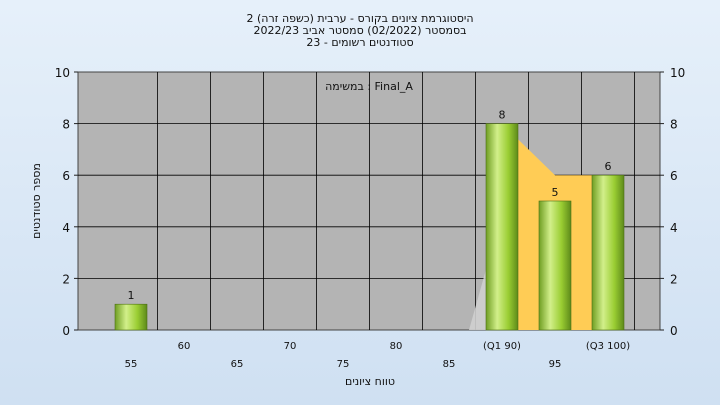 Image resolution: width=720 pixels, height=405 pixels. What do you see at coordinates (131, 364) in the screenshot?
I see `x-tick-label: 55` at bounding box center [131, 364].